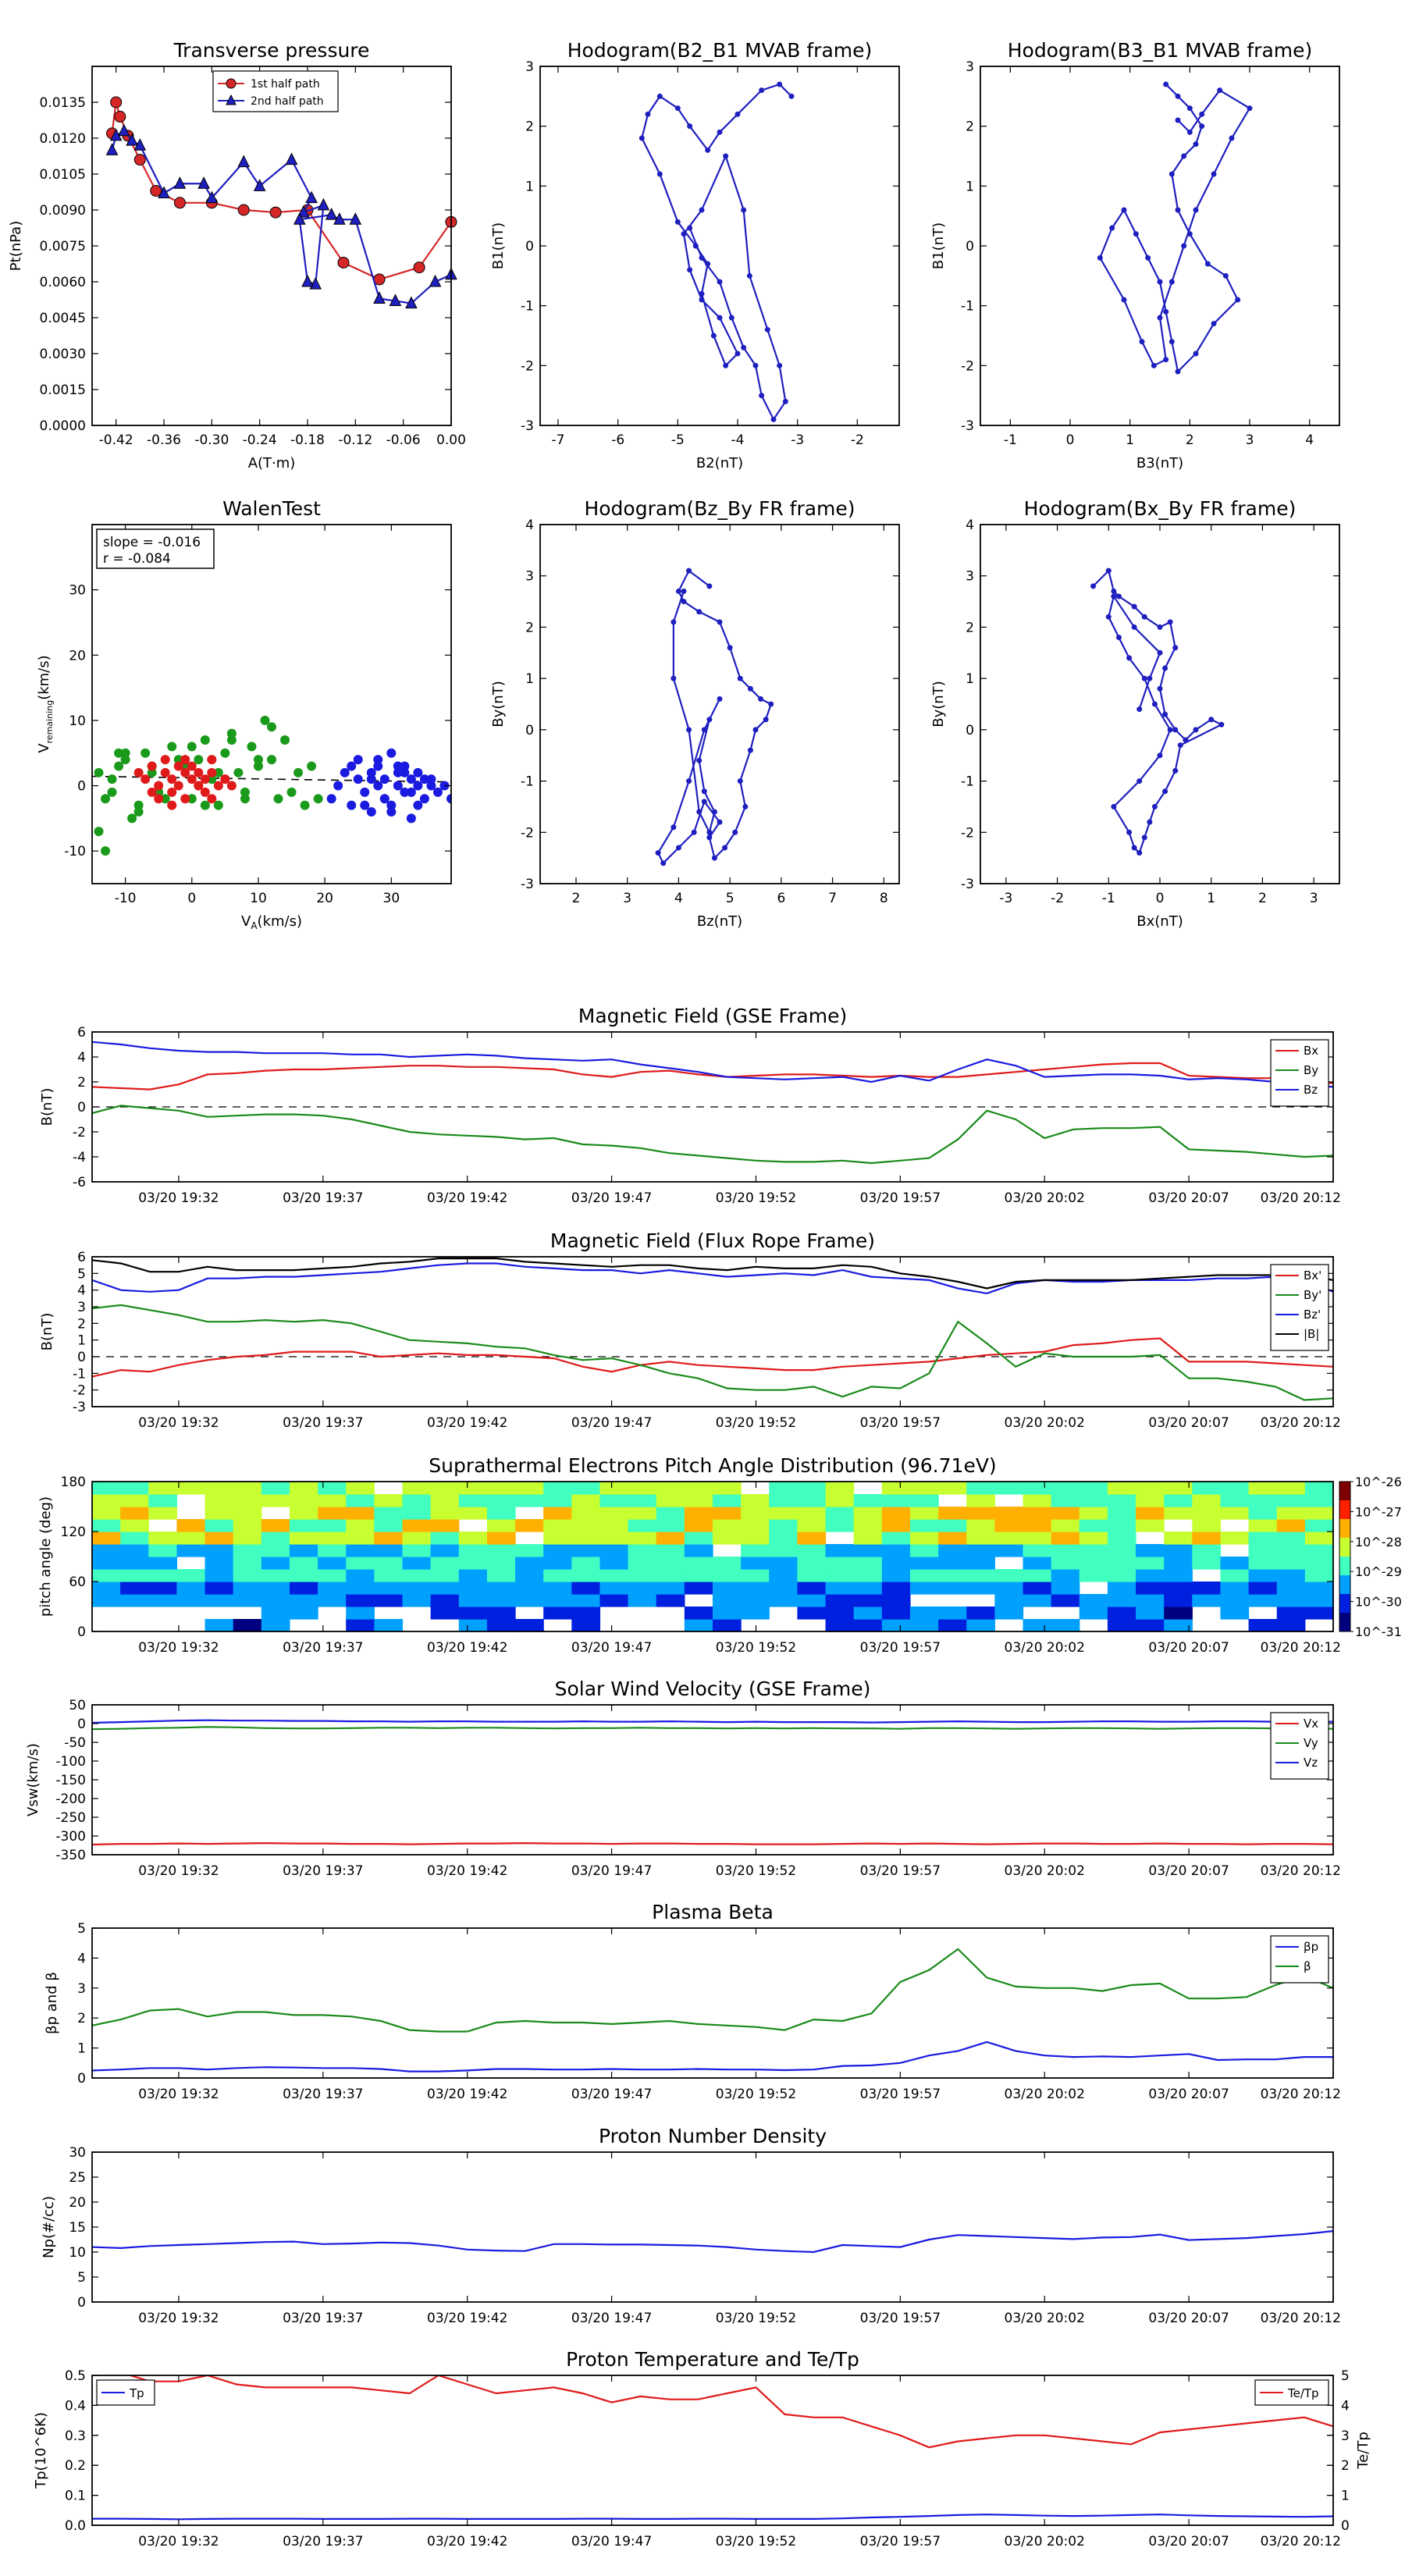  I want to click on y-tick-label: 0.2, so click(76, 2466).